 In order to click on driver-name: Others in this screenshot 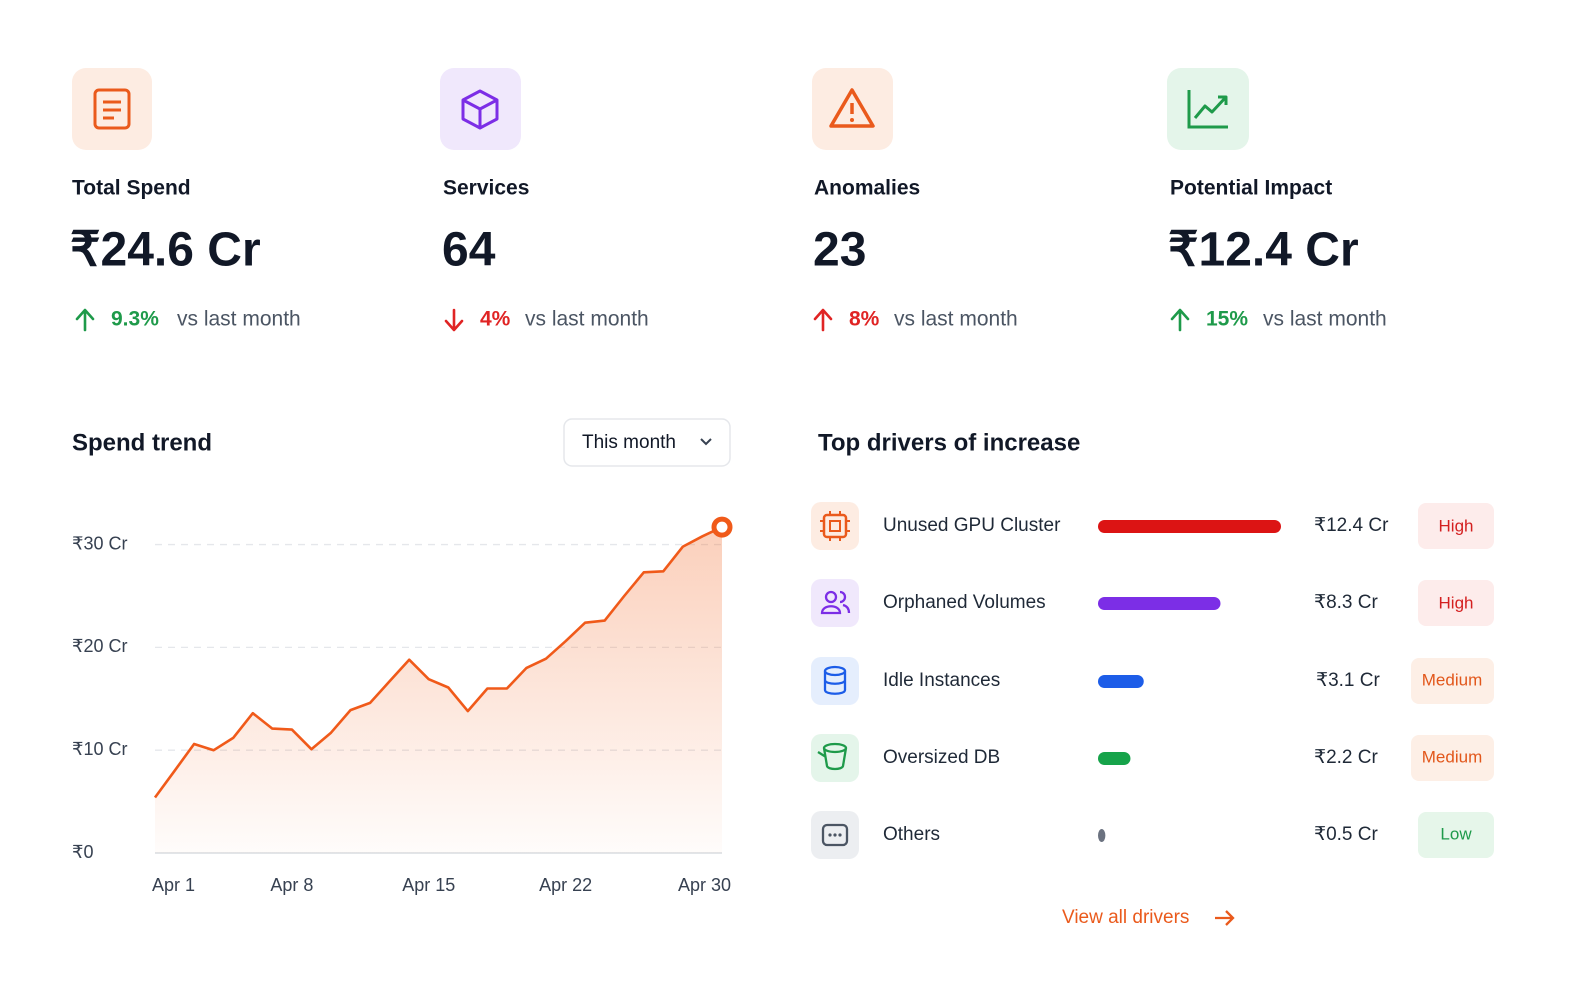, I will do `click(911, 834)`.